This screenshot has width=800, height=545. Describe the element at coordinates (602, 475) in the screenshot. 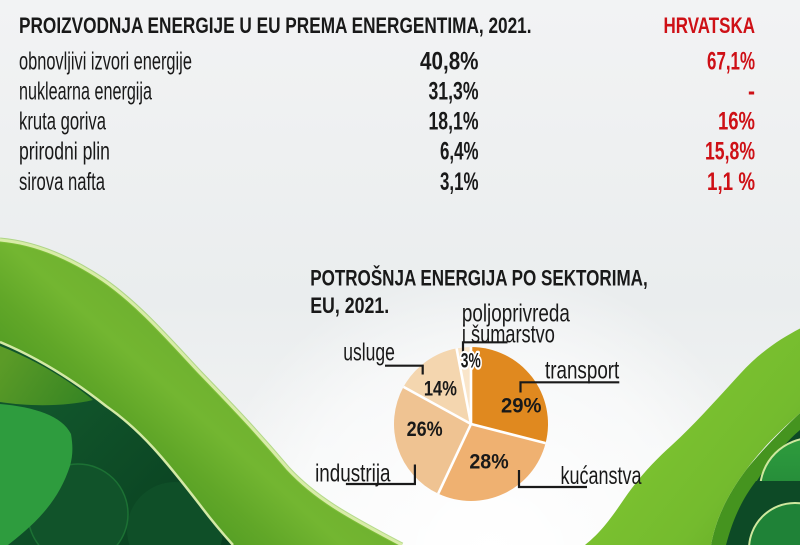

I see `svg-text: kućanstva` at that location.